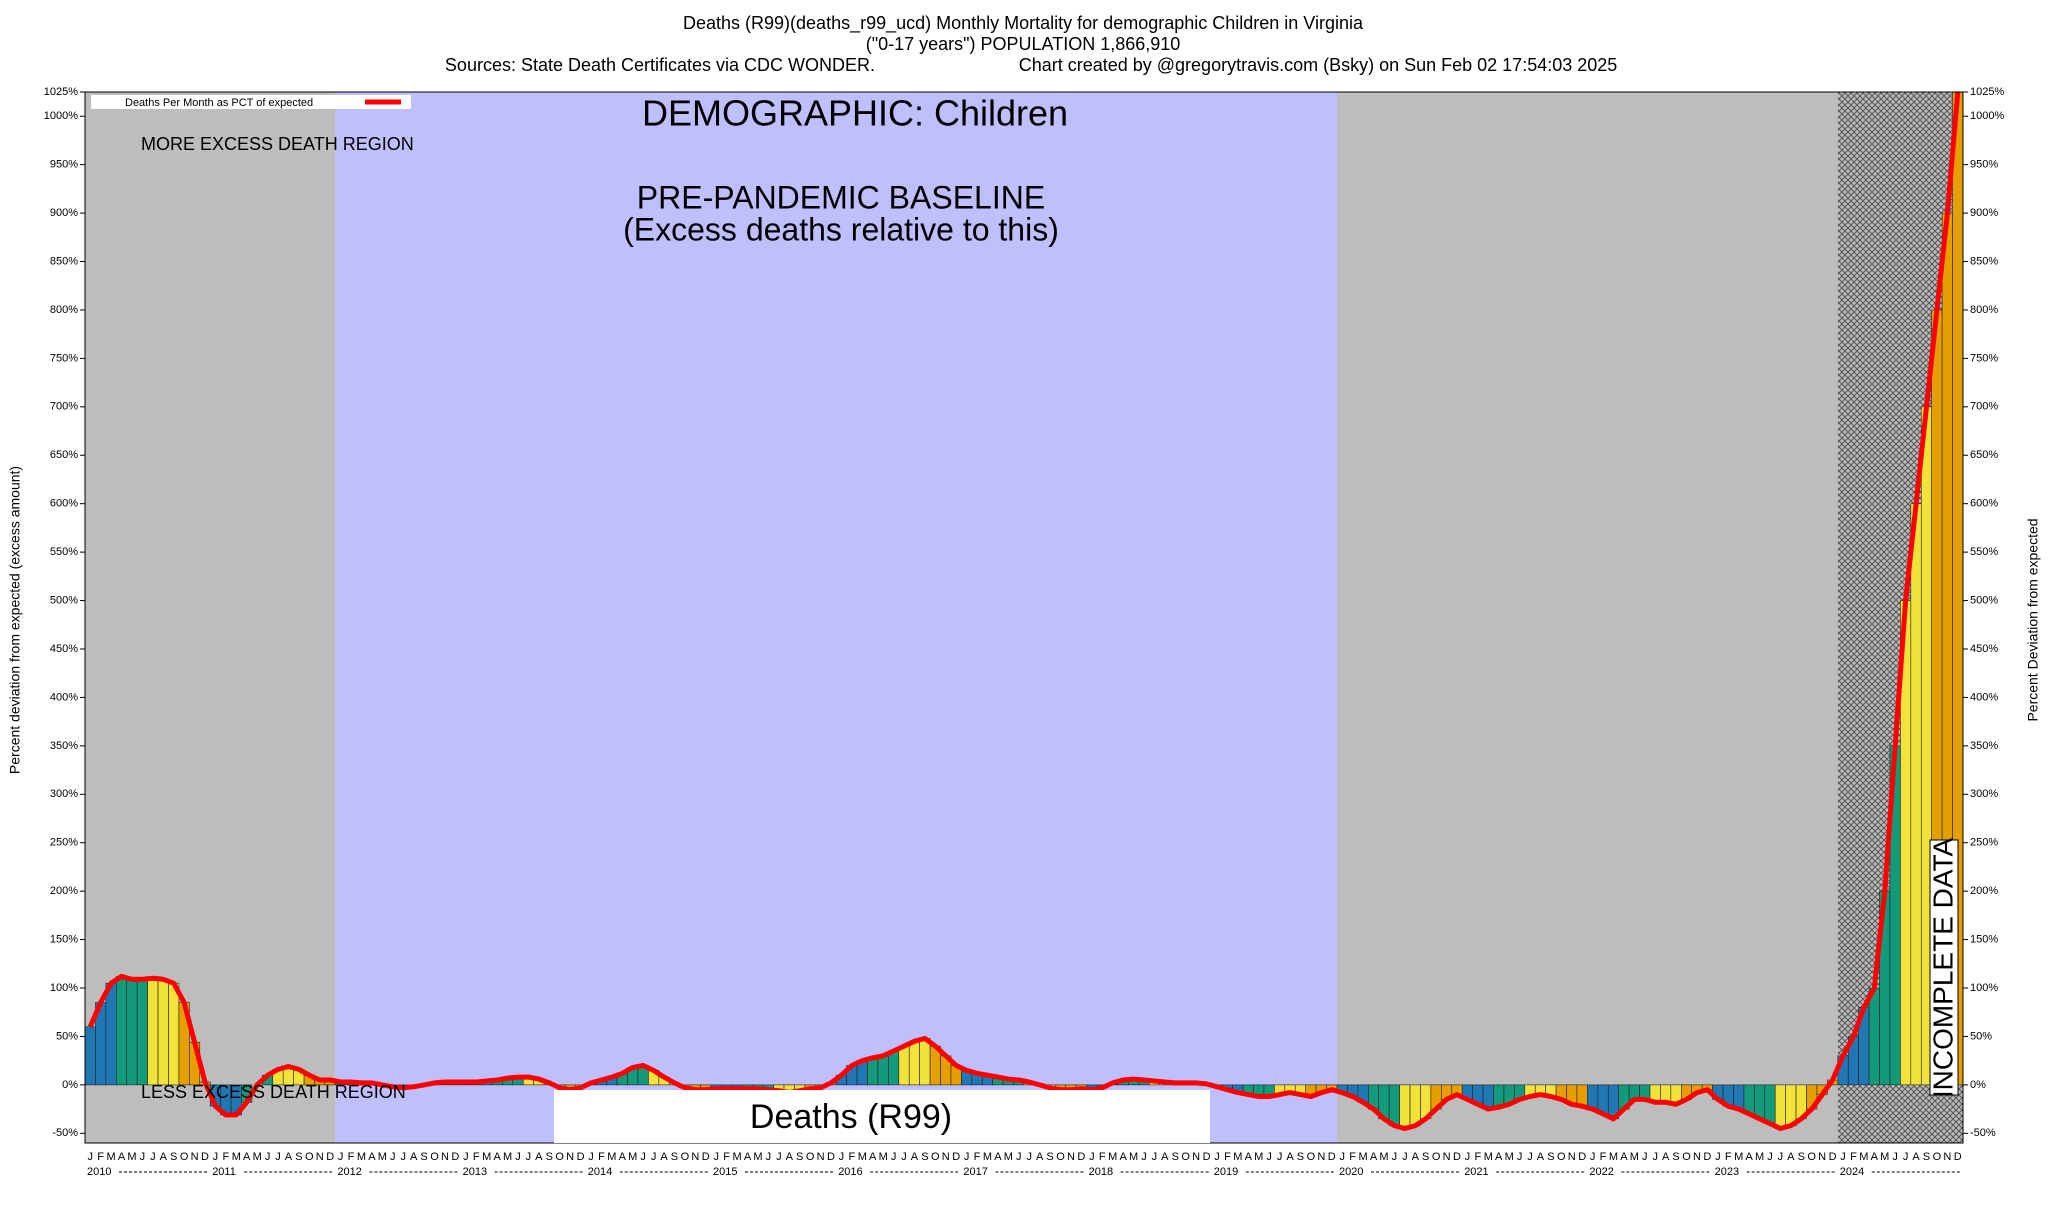 This screenshot has height=1205, width=2048. I want to click on annotation: Deaths (R99), so click(851, 1117).